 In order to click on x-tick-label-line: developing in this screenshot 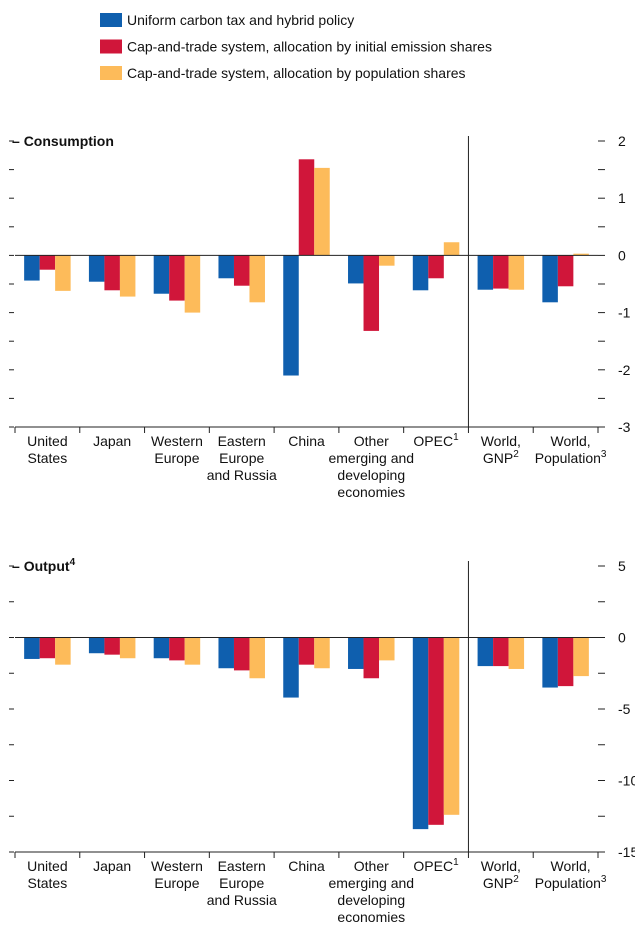, I will do `click(371, 900)`.